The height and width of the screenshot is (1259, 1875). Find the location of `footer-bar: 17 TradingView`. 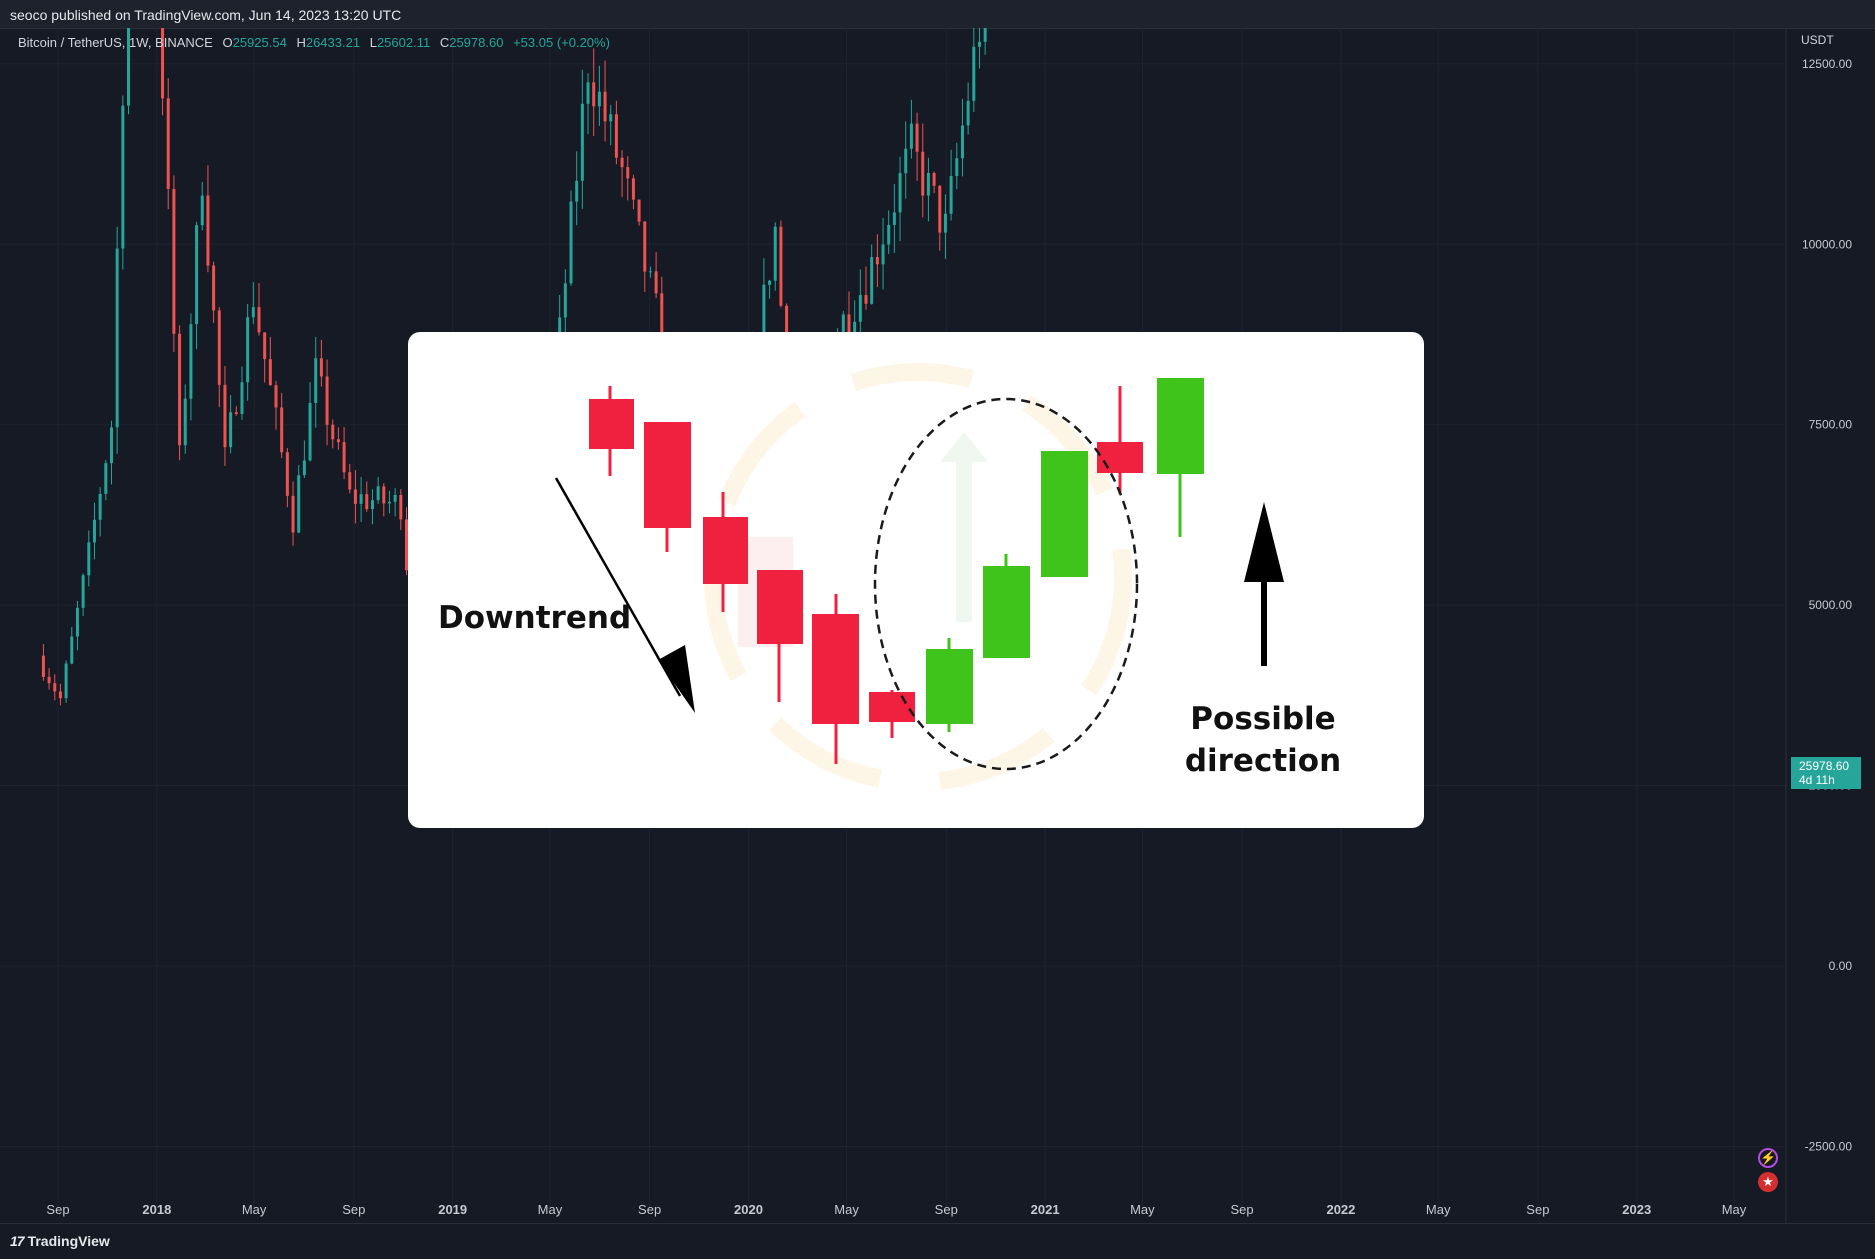

footer-bar: 17 TradingView is located at coordinates (937, 1241).